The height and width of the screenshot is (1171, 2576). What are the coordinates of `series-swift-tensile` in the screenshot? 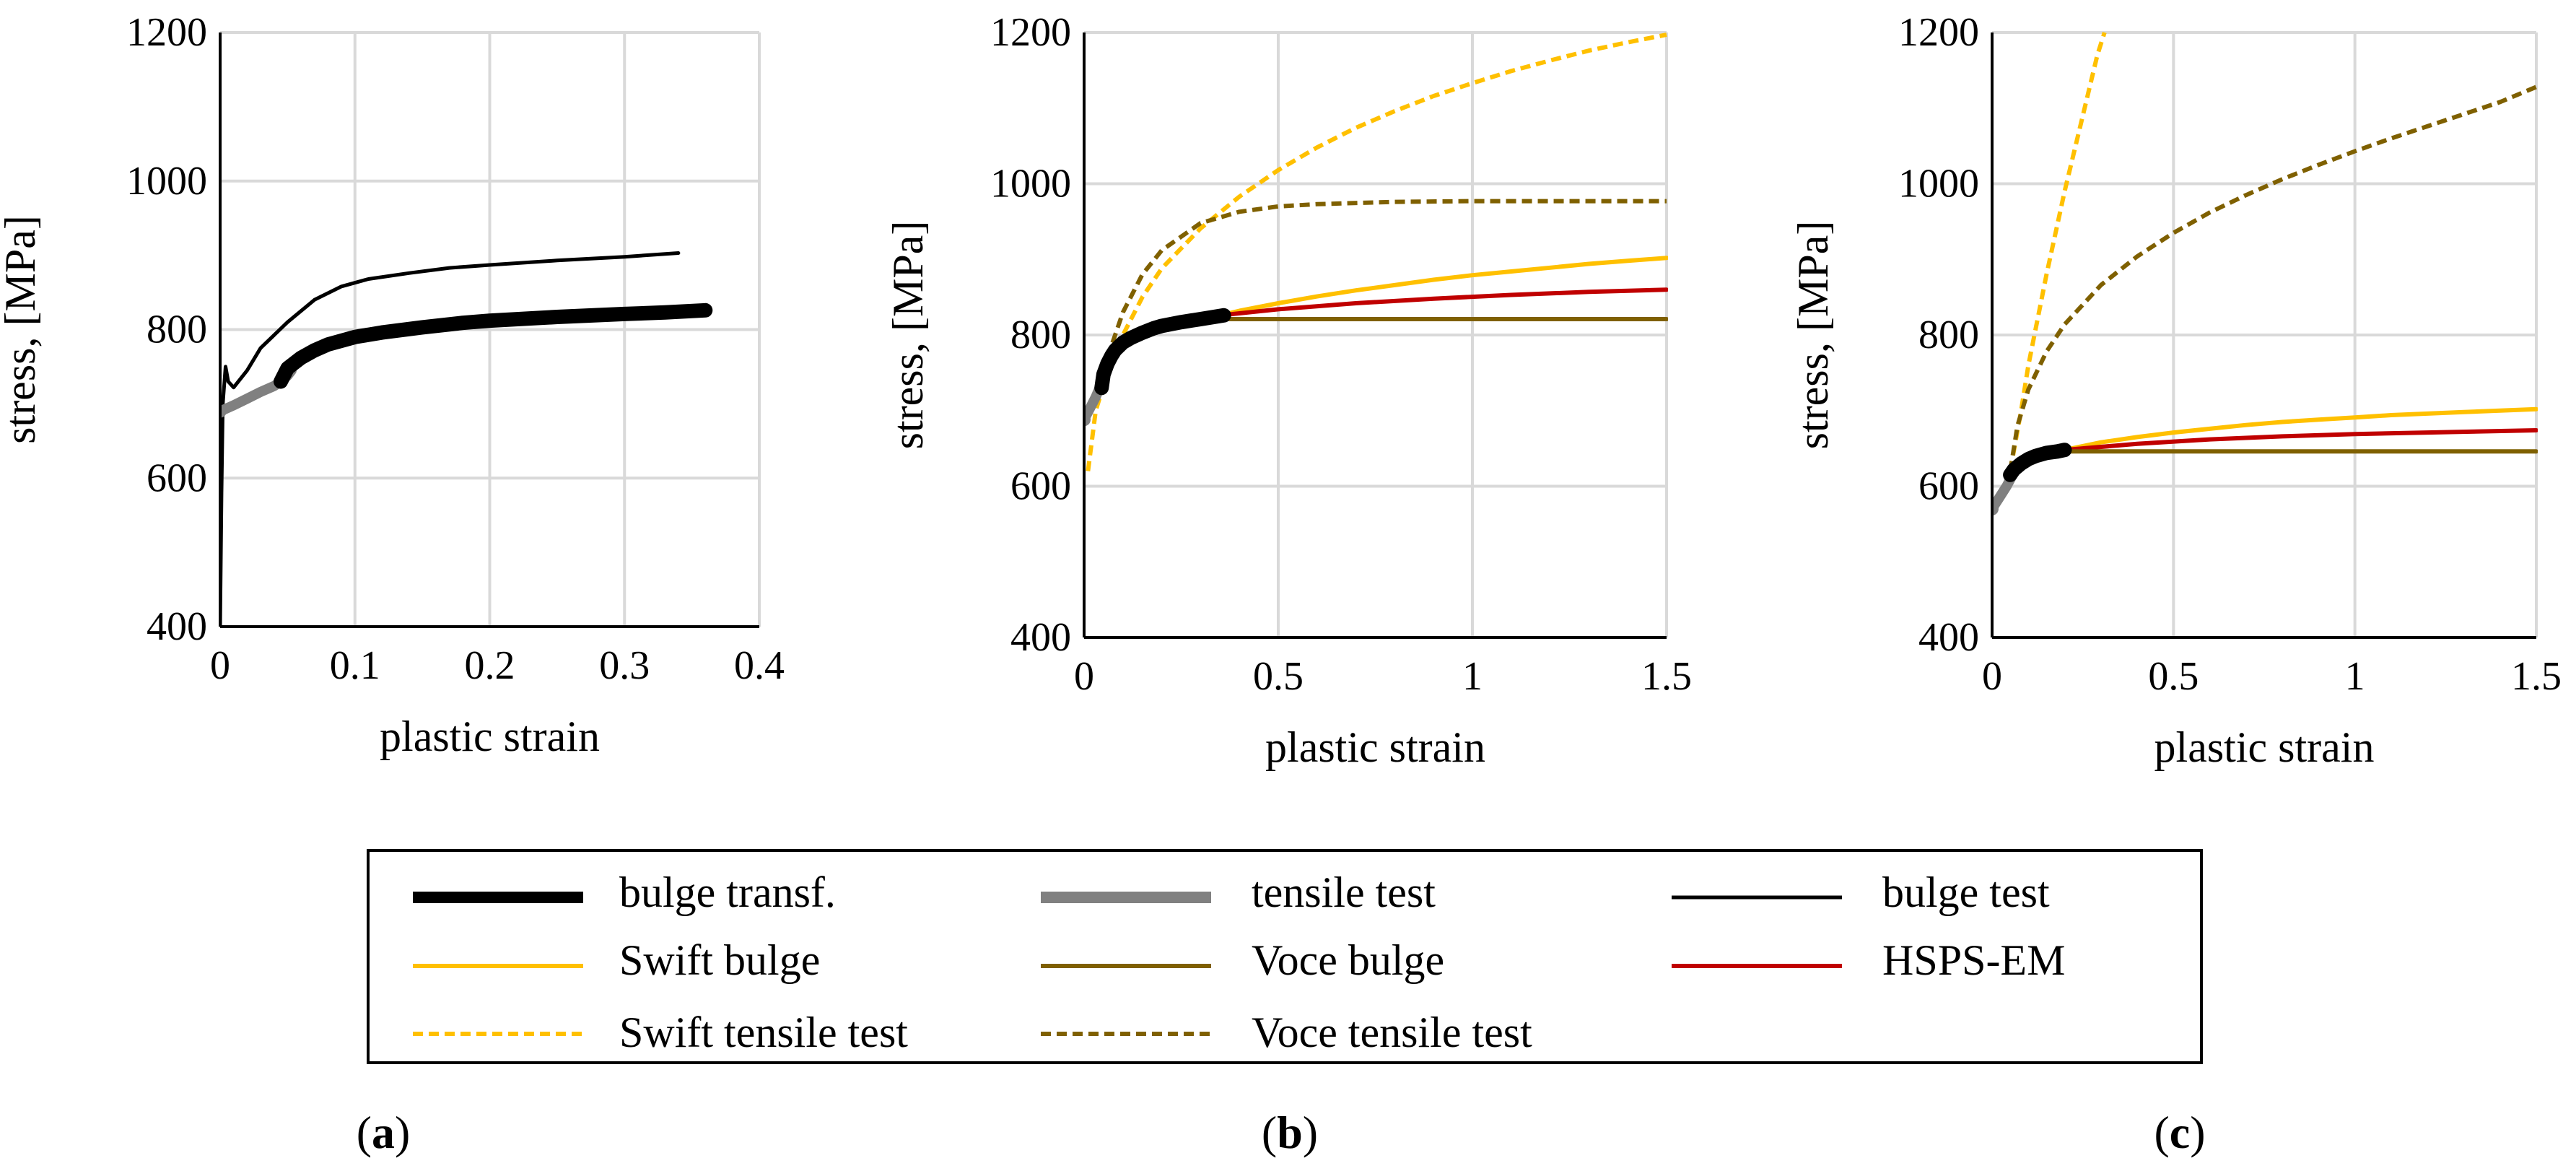 It's located at (1376, 252).